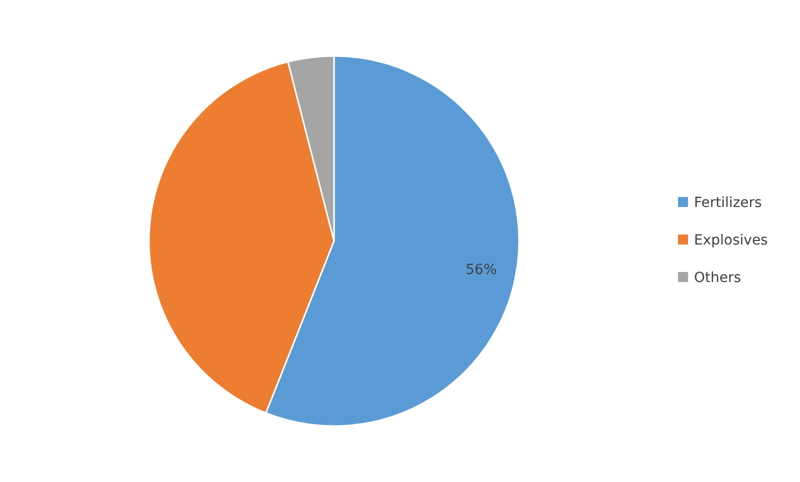 Image resolution: width=800 pixels, height=482 pixels. I want to click on legend-label: Fertilizers, so click(728, 202).